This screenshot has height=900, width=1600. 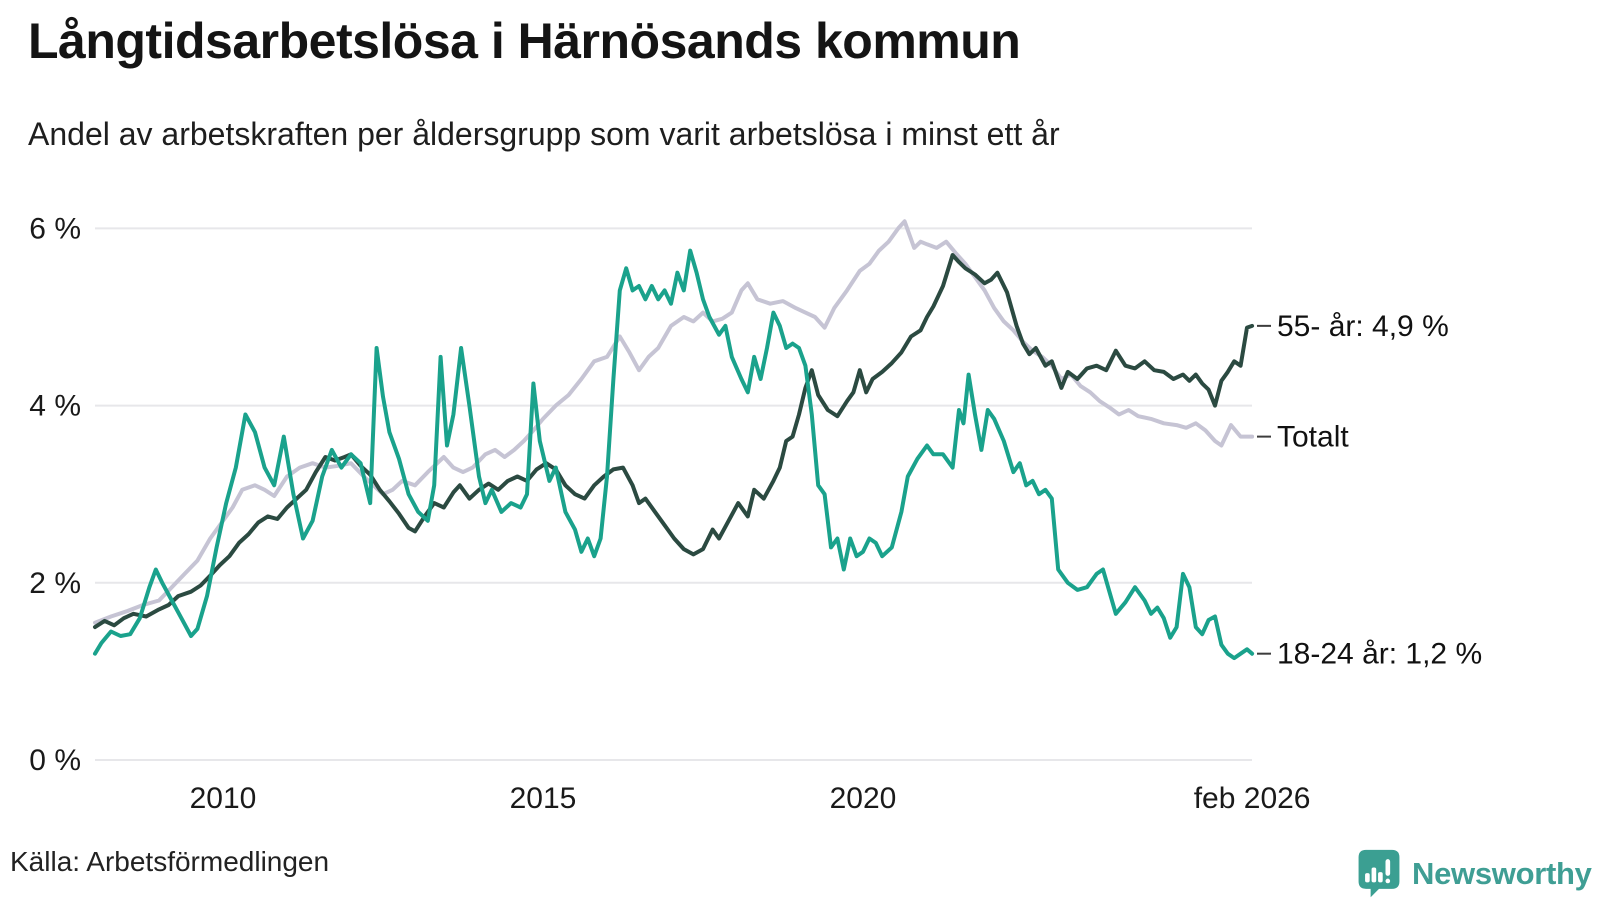 I want to click on newsworthy-logo-text: Newsworthy, so click(x=1502, y=873).